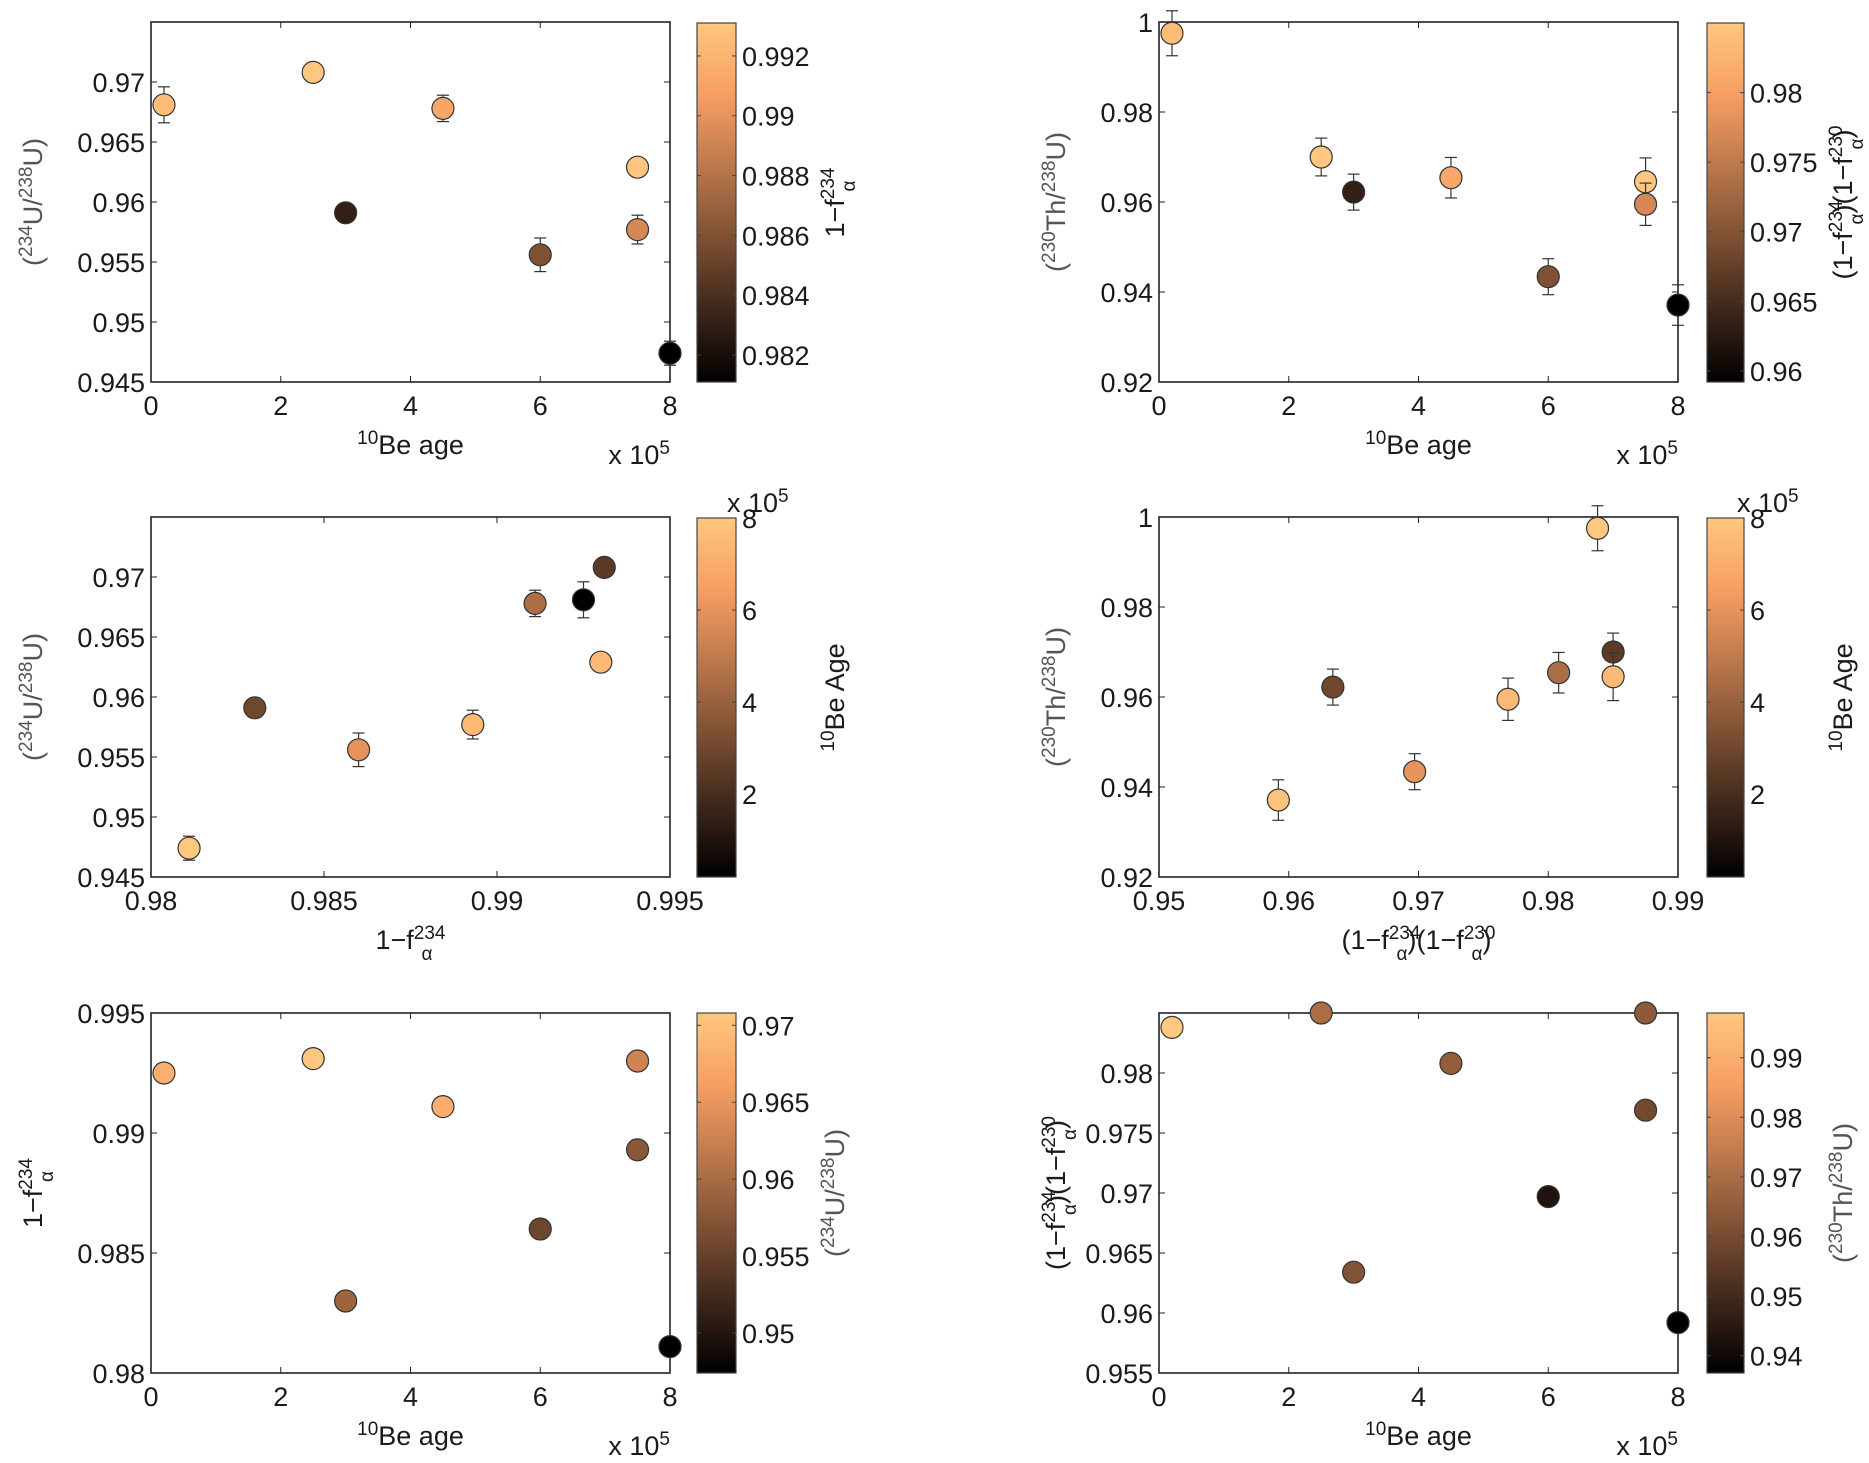 This screenshot has height=1463, width=1869. Describe the element at coordinates (839, 202) in the screenshot. I see `colorbar-label: 1−f234α` at that location.